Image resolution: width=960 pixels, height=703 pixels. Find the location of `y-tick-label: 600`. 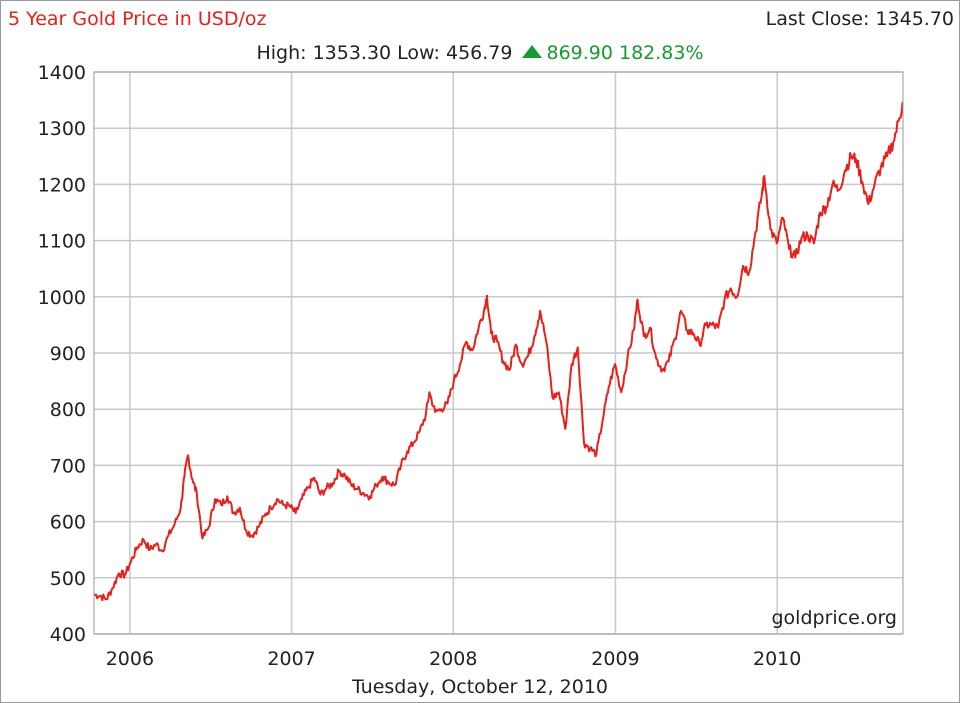

y-tick-label: 600 is located at coordinates (68, 523).